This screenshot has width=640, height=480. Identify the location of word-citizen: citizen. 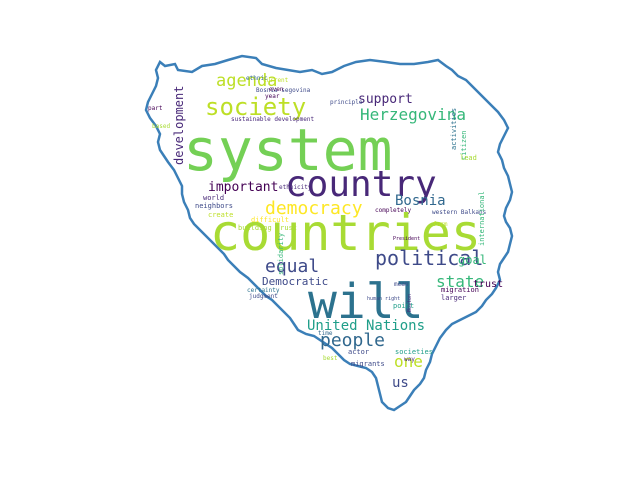
(464, 145).